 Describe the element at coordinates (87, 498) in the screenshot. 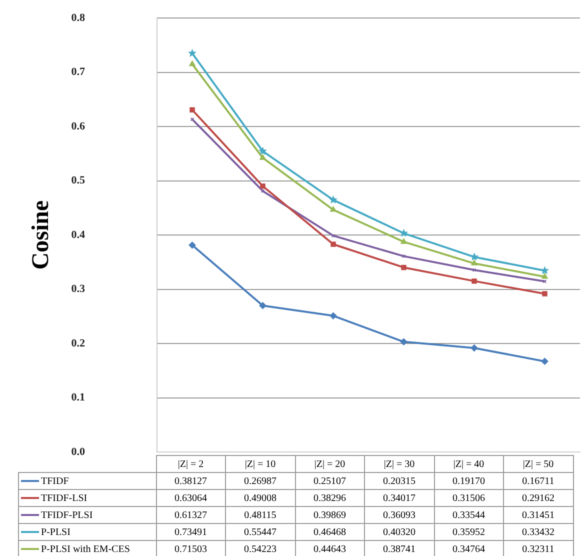

I see `legend-label: TFIDF-LSI` at that location.